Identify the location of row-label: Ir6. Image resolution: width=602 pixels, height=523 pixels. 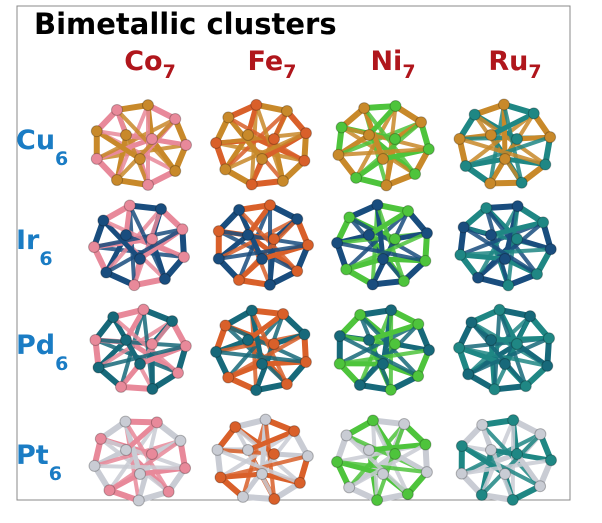
(34, 247).